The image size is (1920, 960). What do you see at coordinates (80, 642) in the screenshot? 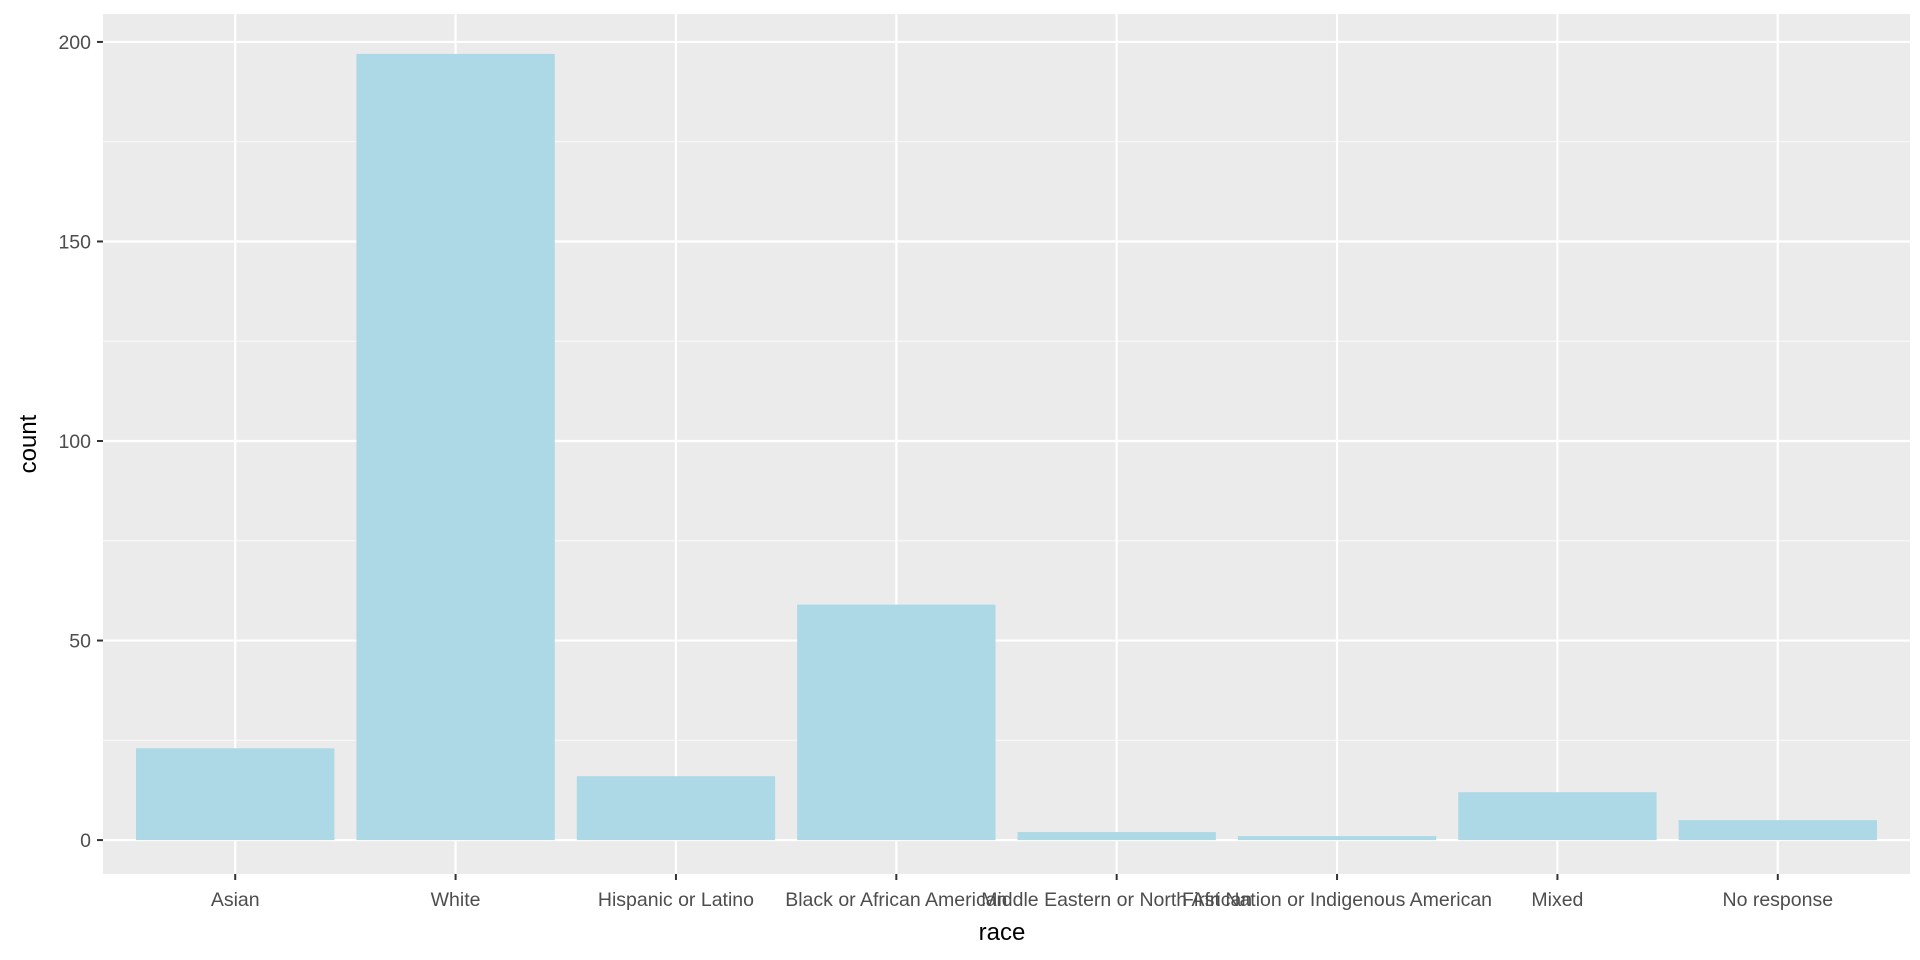
I see `y-tick-label: 50` at bounding box center [80, 642].